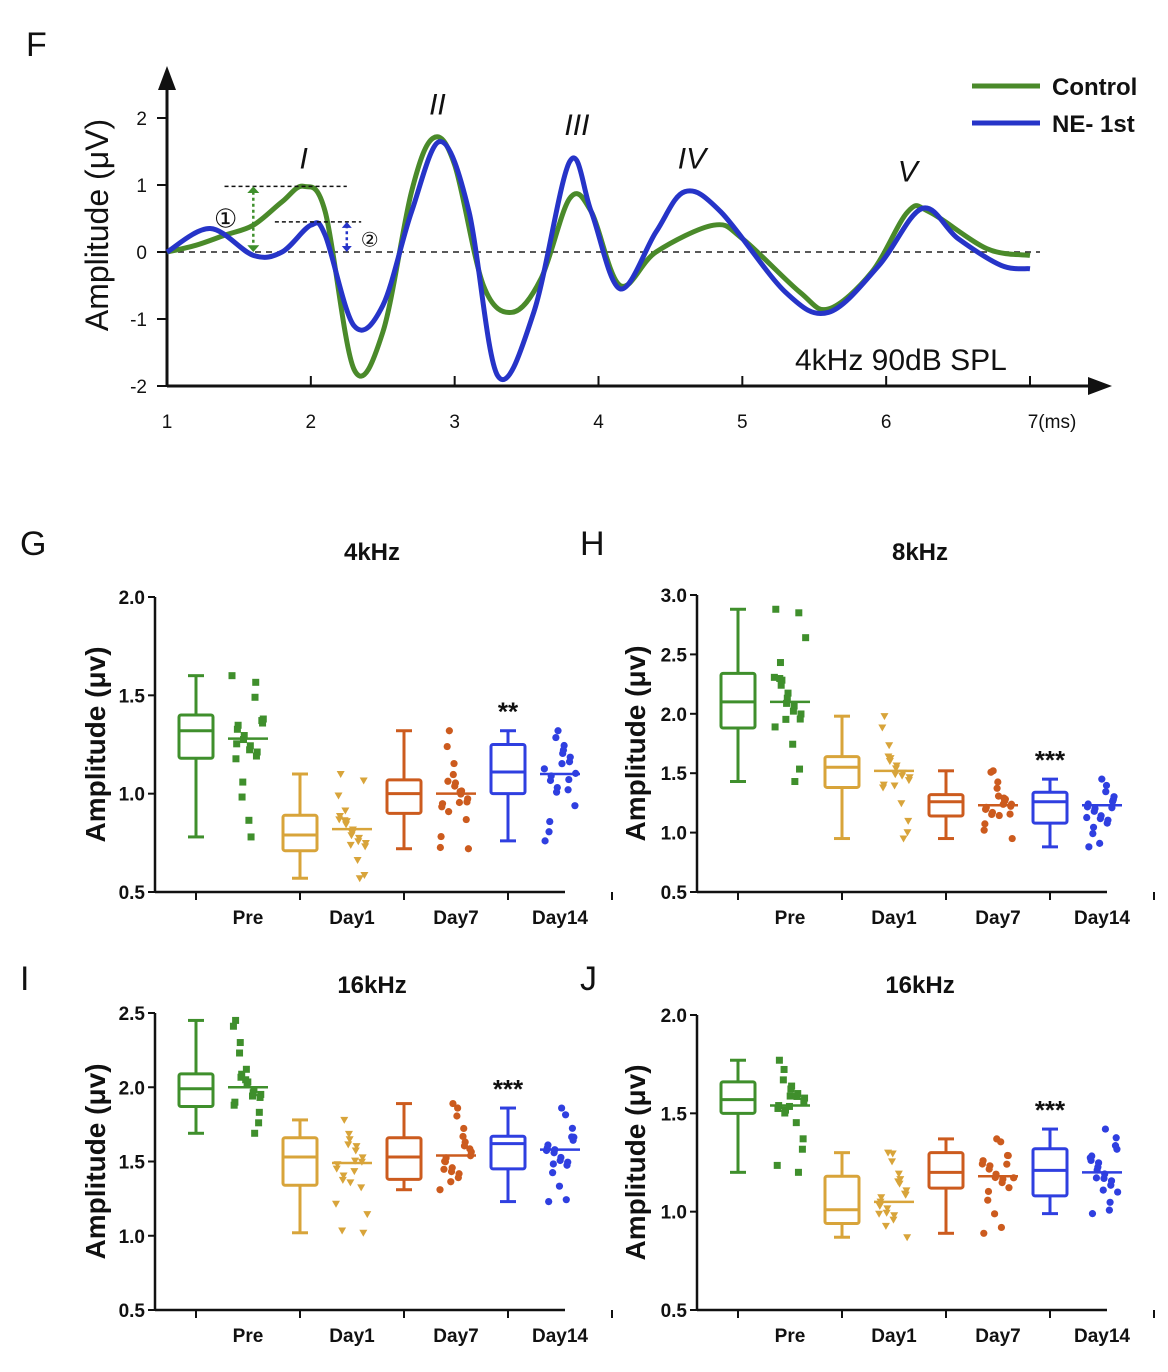  I want to click on x-tick-label: 3, so click(454, 422).